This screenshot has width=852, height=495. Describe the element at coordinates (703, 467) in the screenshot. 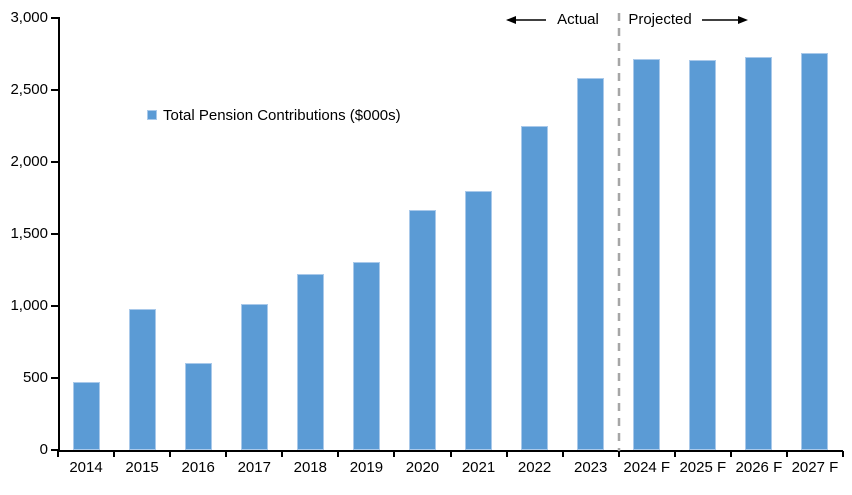

I see `x-axis-category-label: 2025 F` at that location.